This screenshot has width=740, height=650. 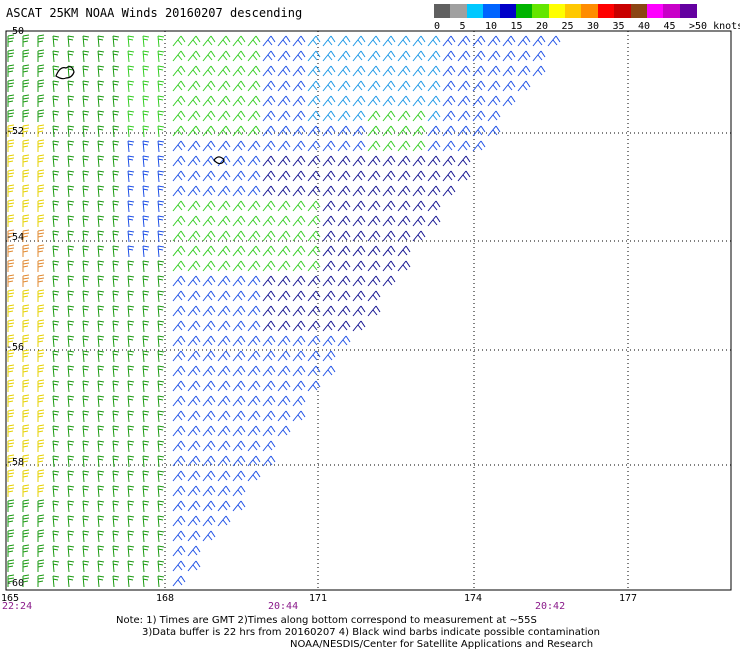 What do you see at coordinates (462, 26) in the screenshot?
I see `legend-label: 5` at bounding box center [462, 26].